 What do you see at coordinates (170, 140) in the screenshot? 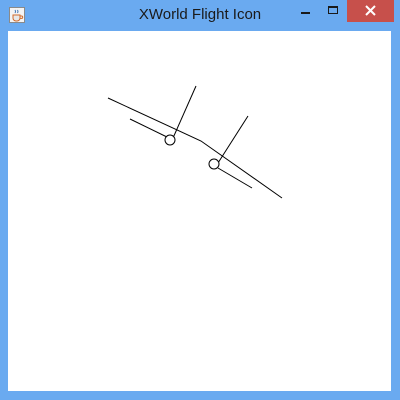
I see `left-wheel` at bounding box center [170, 140].